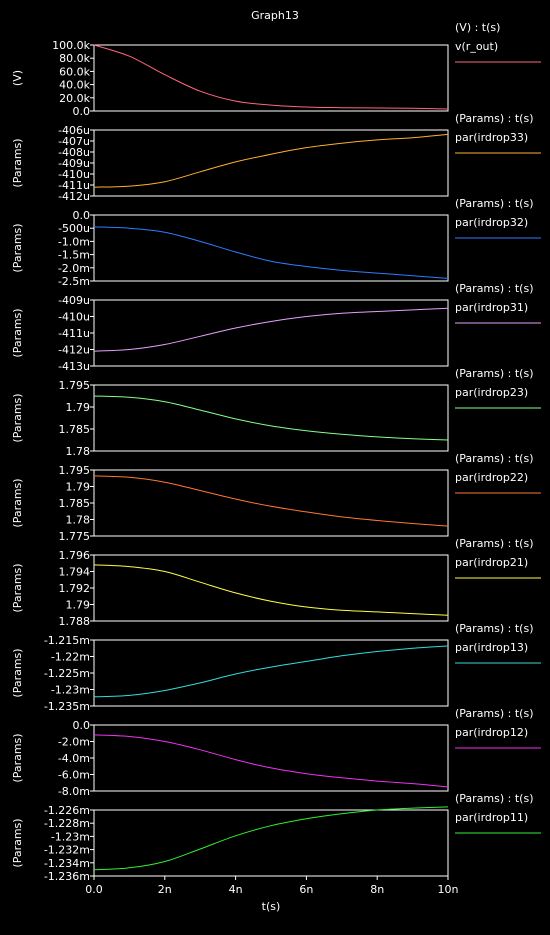 Image resolution: width=550 pixels, height=935 pixels. Describe the element at coordinates (74, 58) in the screenshot. I see `y-tick-label: 80.0k` at that location.